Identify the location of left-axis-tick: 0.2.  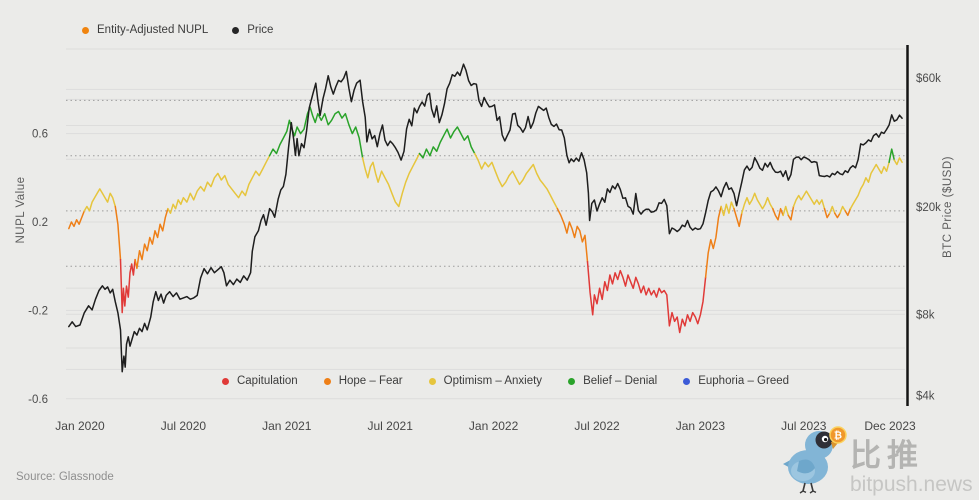
(40, 223).